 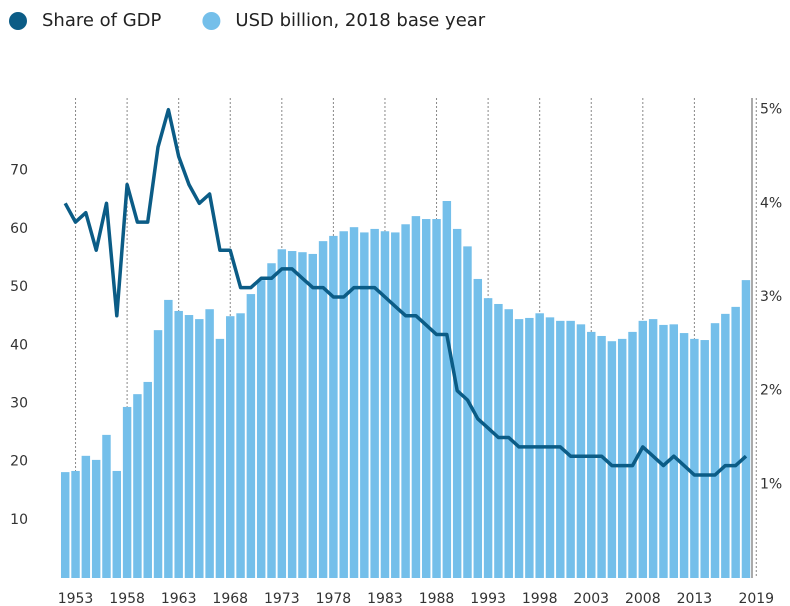 What do you see at coordinates (19, 403) in the screenshot?
I see `y-tick-label: 30` at bounding box center [19, 403].